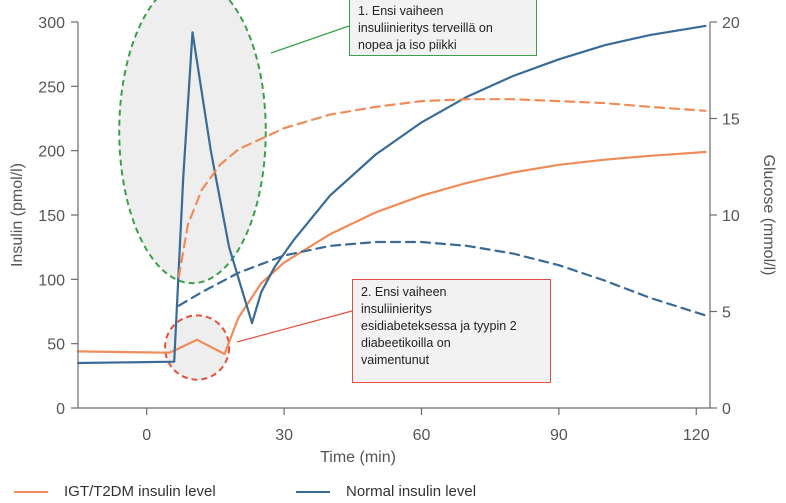  What do you see at coordinates (731, 23) in the screenshot?
I see `y-right-tick-label: 20` at bounding box center [731, 23].